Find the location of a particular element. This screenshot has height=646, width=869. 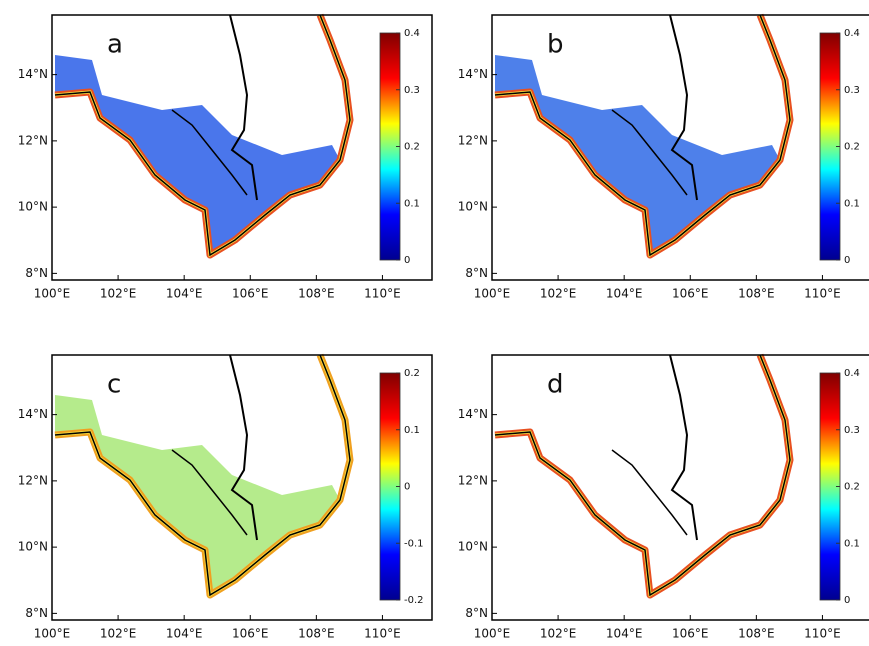

panel-label: c is located at coordinates (114, 385).